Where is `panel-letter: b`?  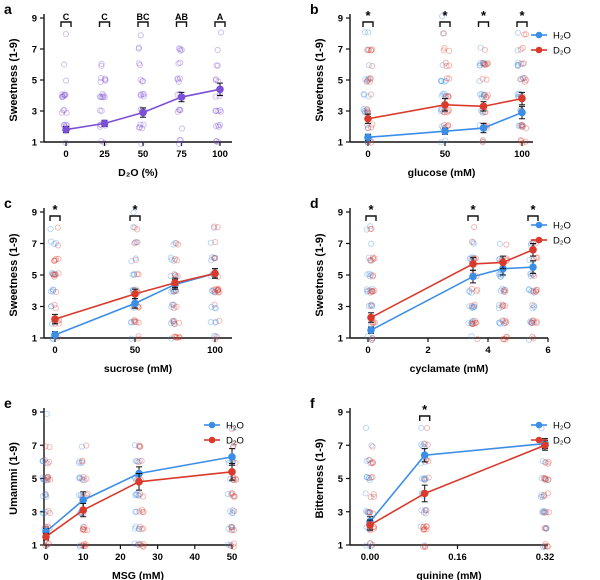
panel-letter: b is located at coordinates (314, 9).